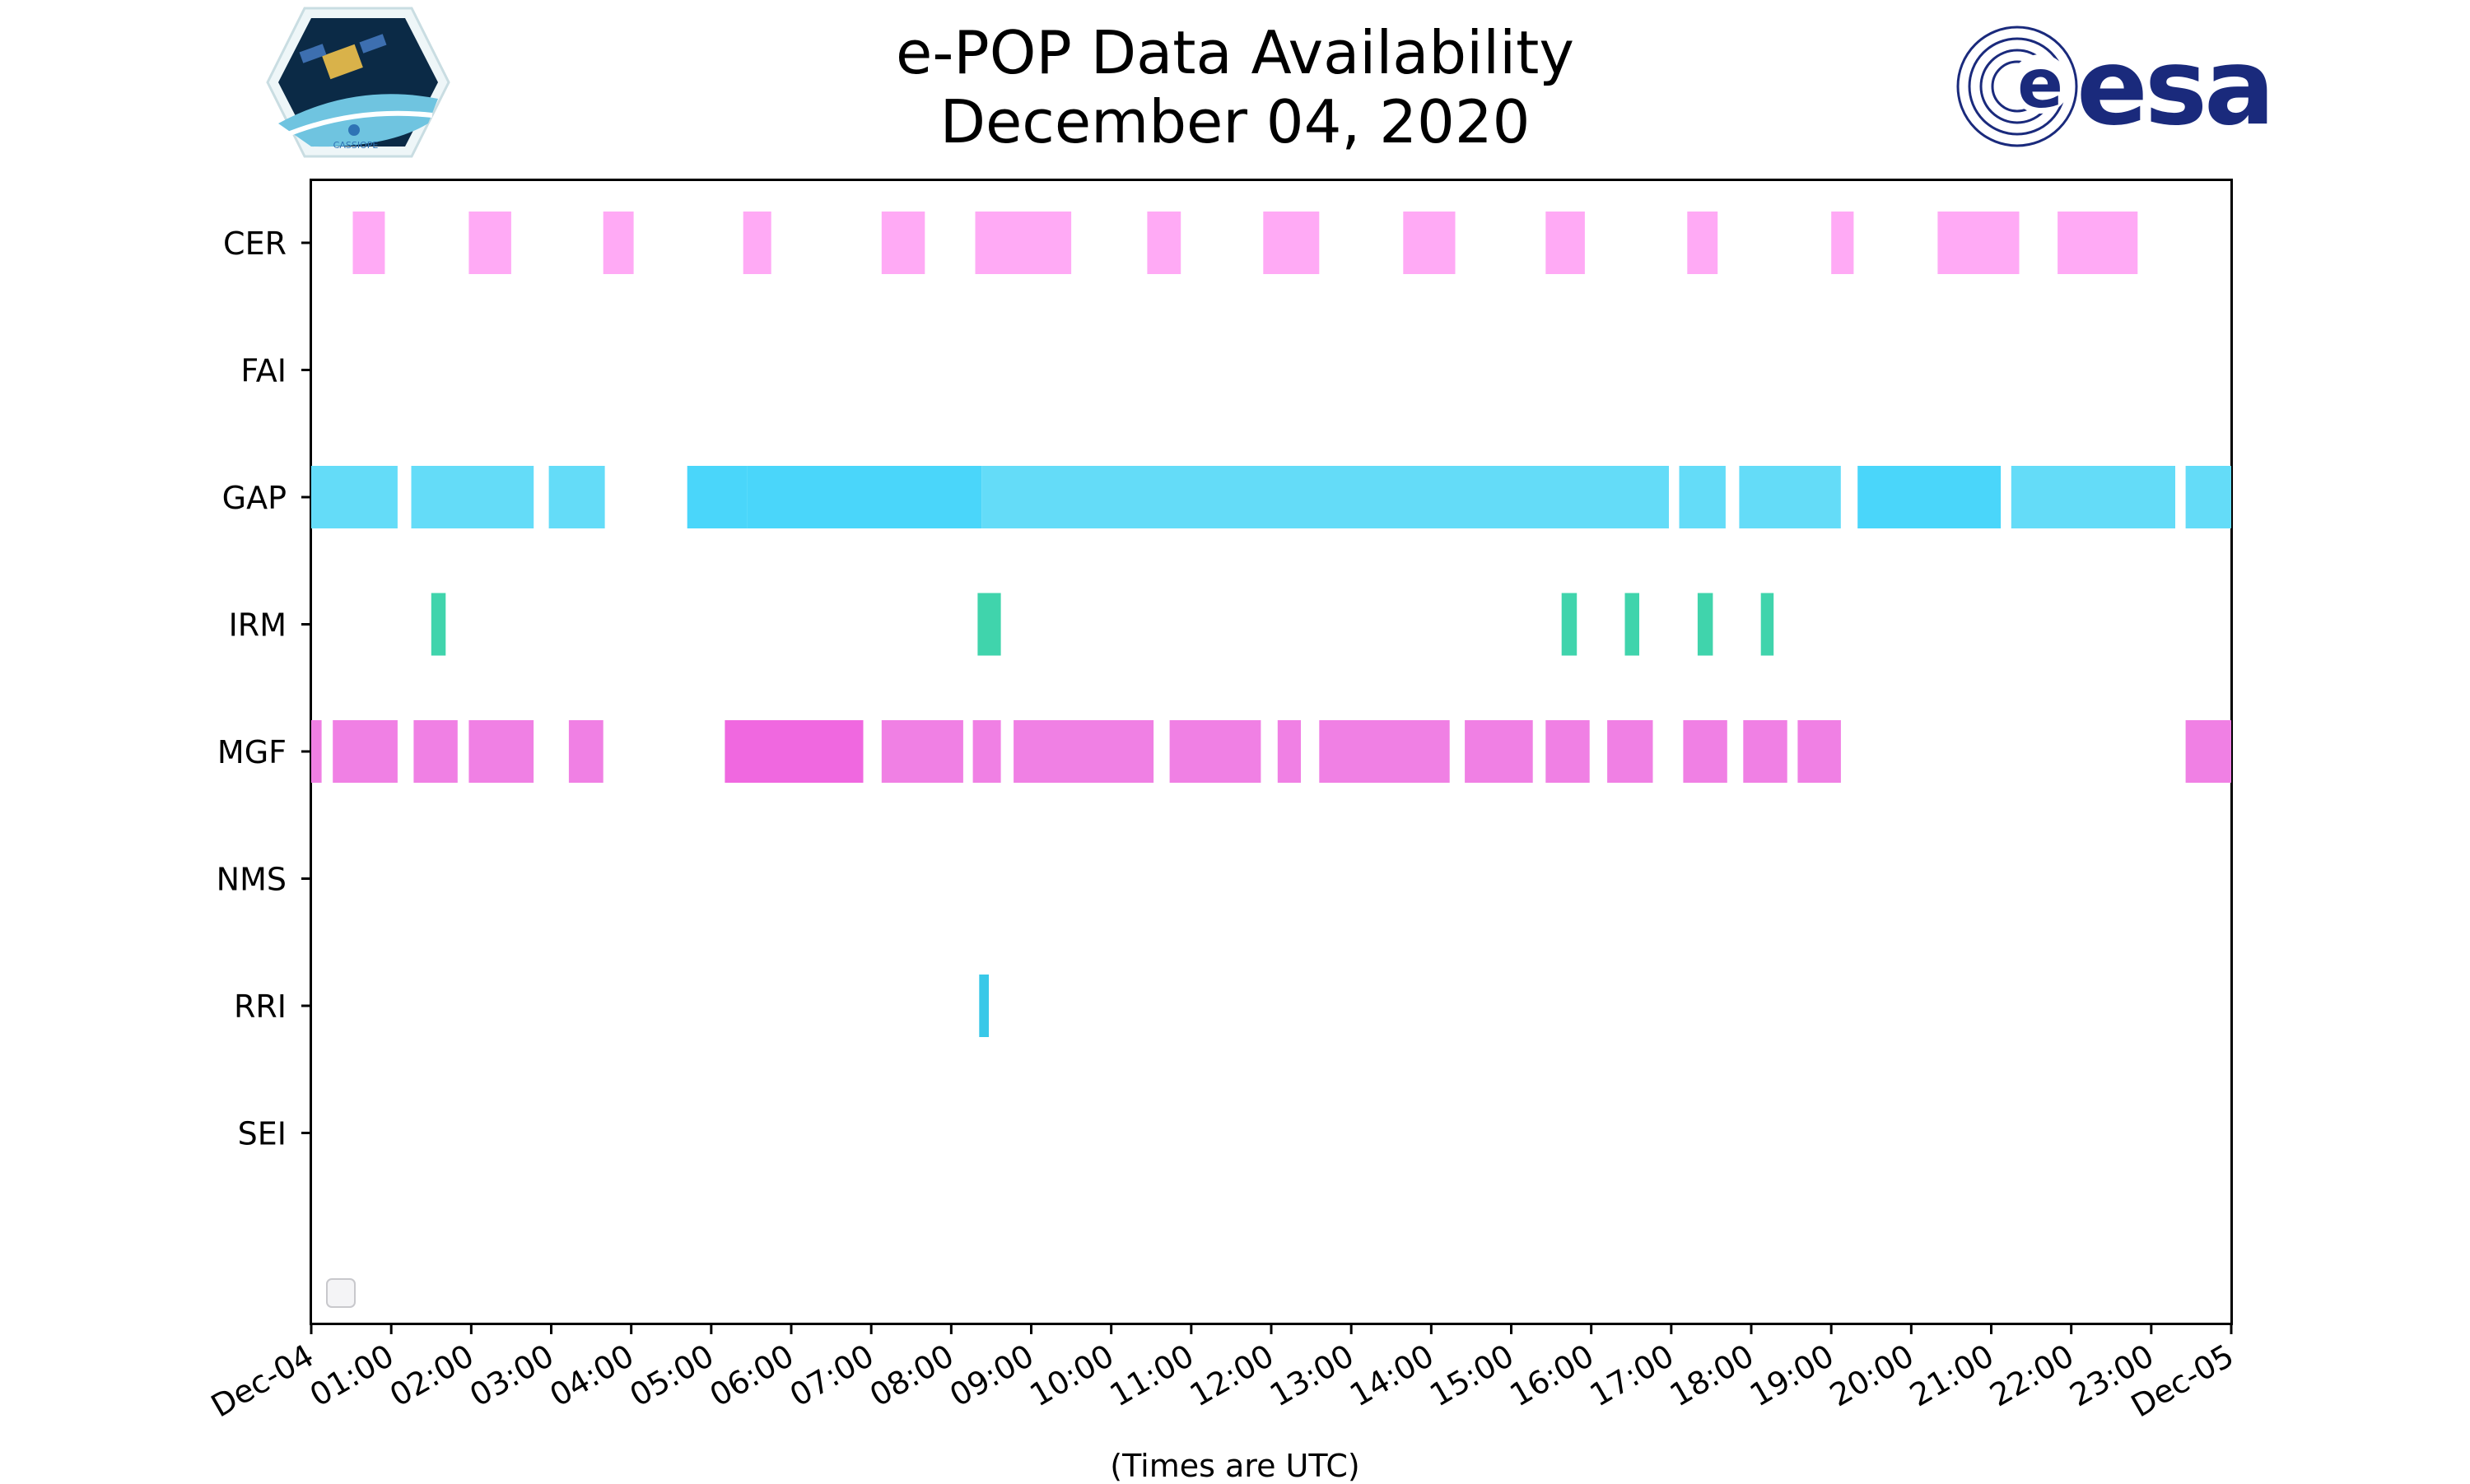 This screenshot has height=1484, width=2470. I want to click on x-tick-label-1: 01:00, so click(352, 1375).